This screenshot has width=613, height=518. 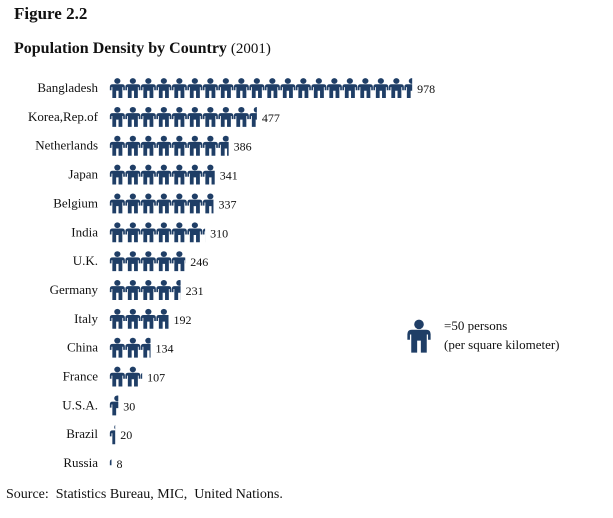 What do you see at coordinates (86, 318) in the screenshot?
I see `category-label: Italy` at bounding box center [86, 318].